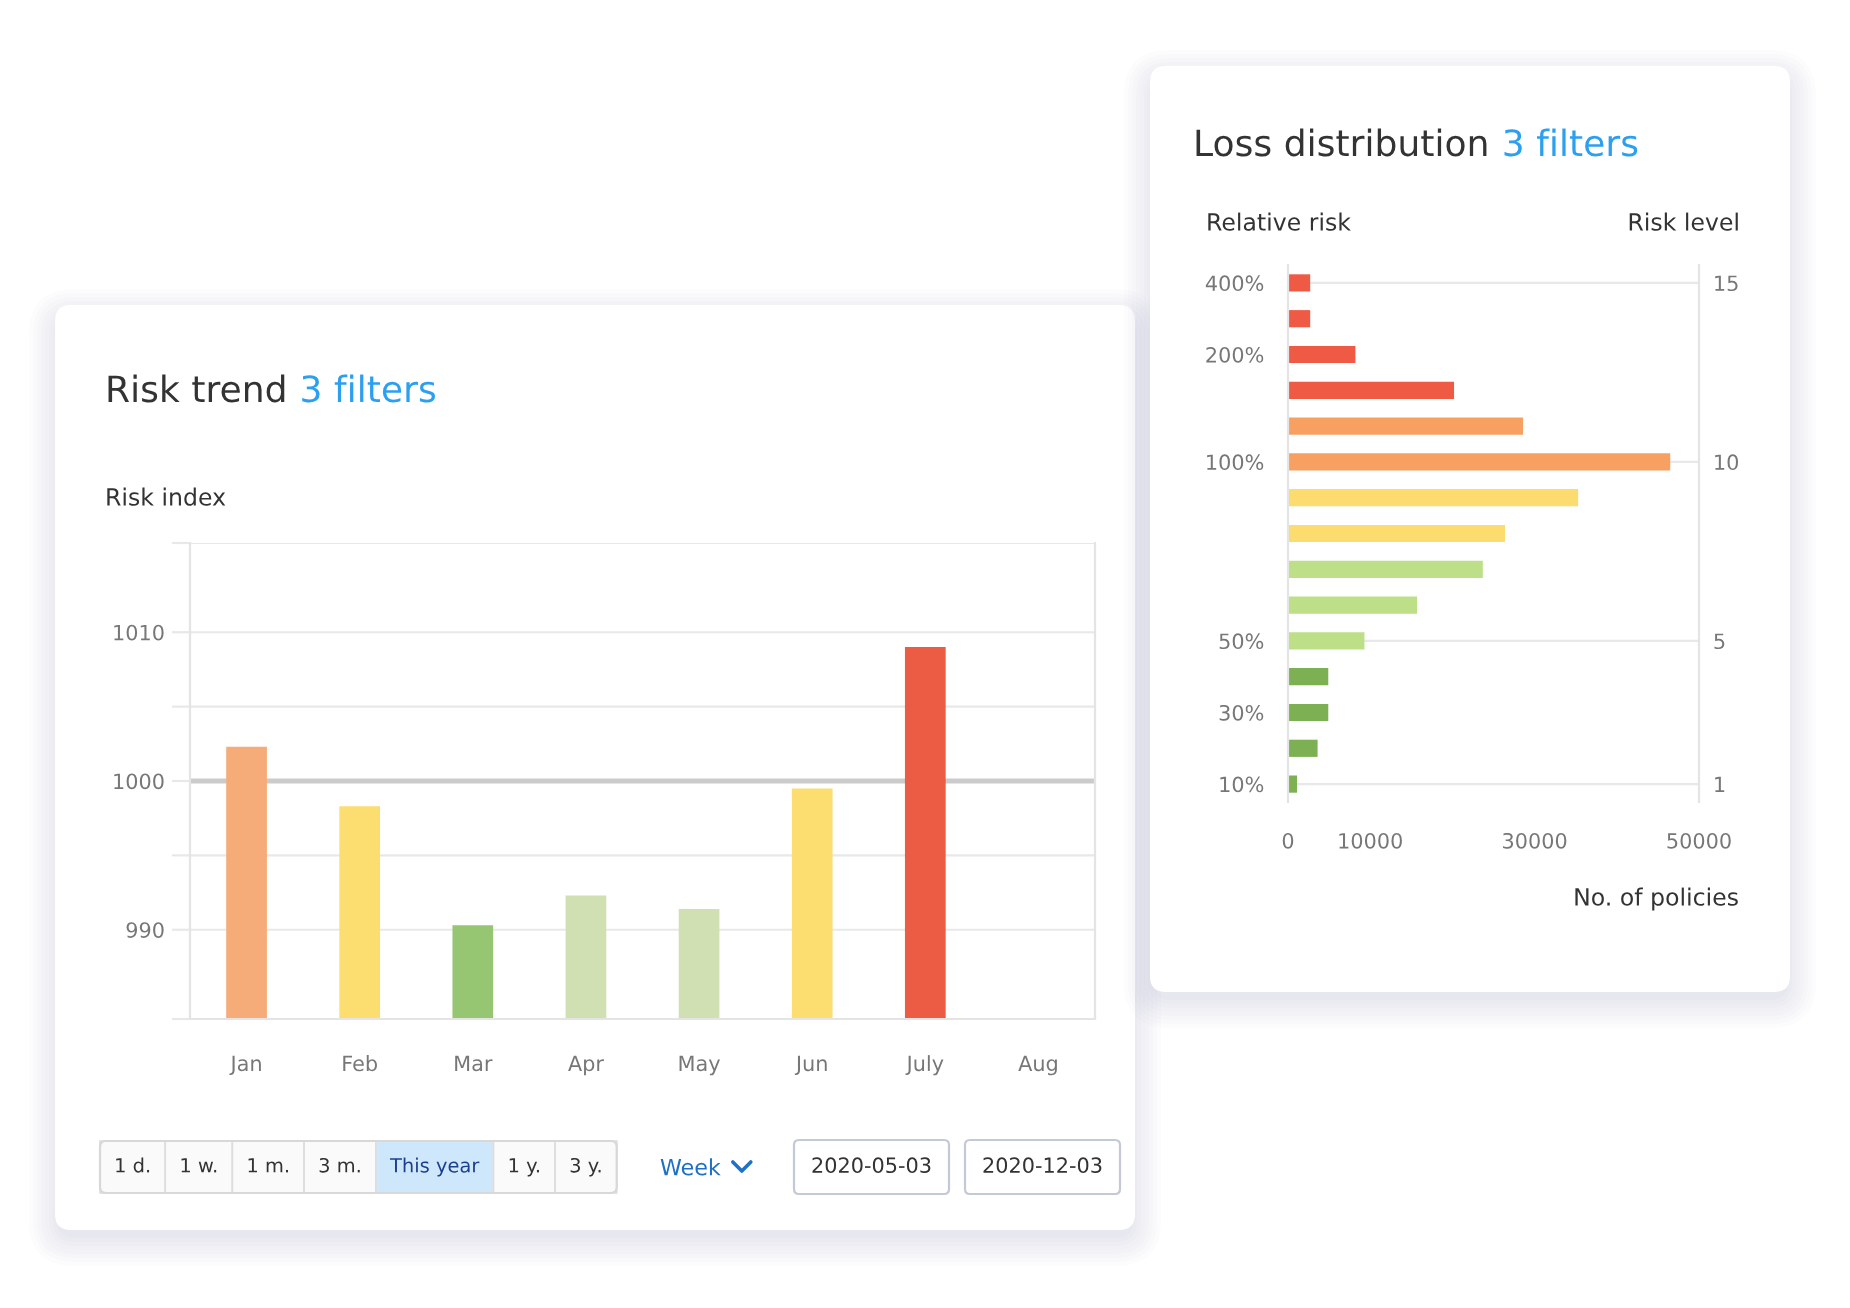 The height and width of the screenshot is (1308, 1850). I want to click on x-tick-label: Apr, so click(586, 1065).